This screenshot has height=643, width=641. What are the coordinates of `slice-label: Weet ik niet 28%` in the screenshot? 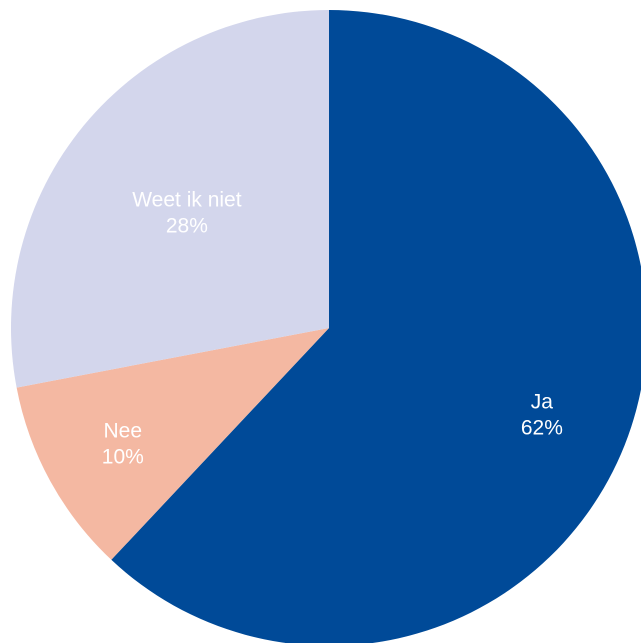 It's located at (186, 212).